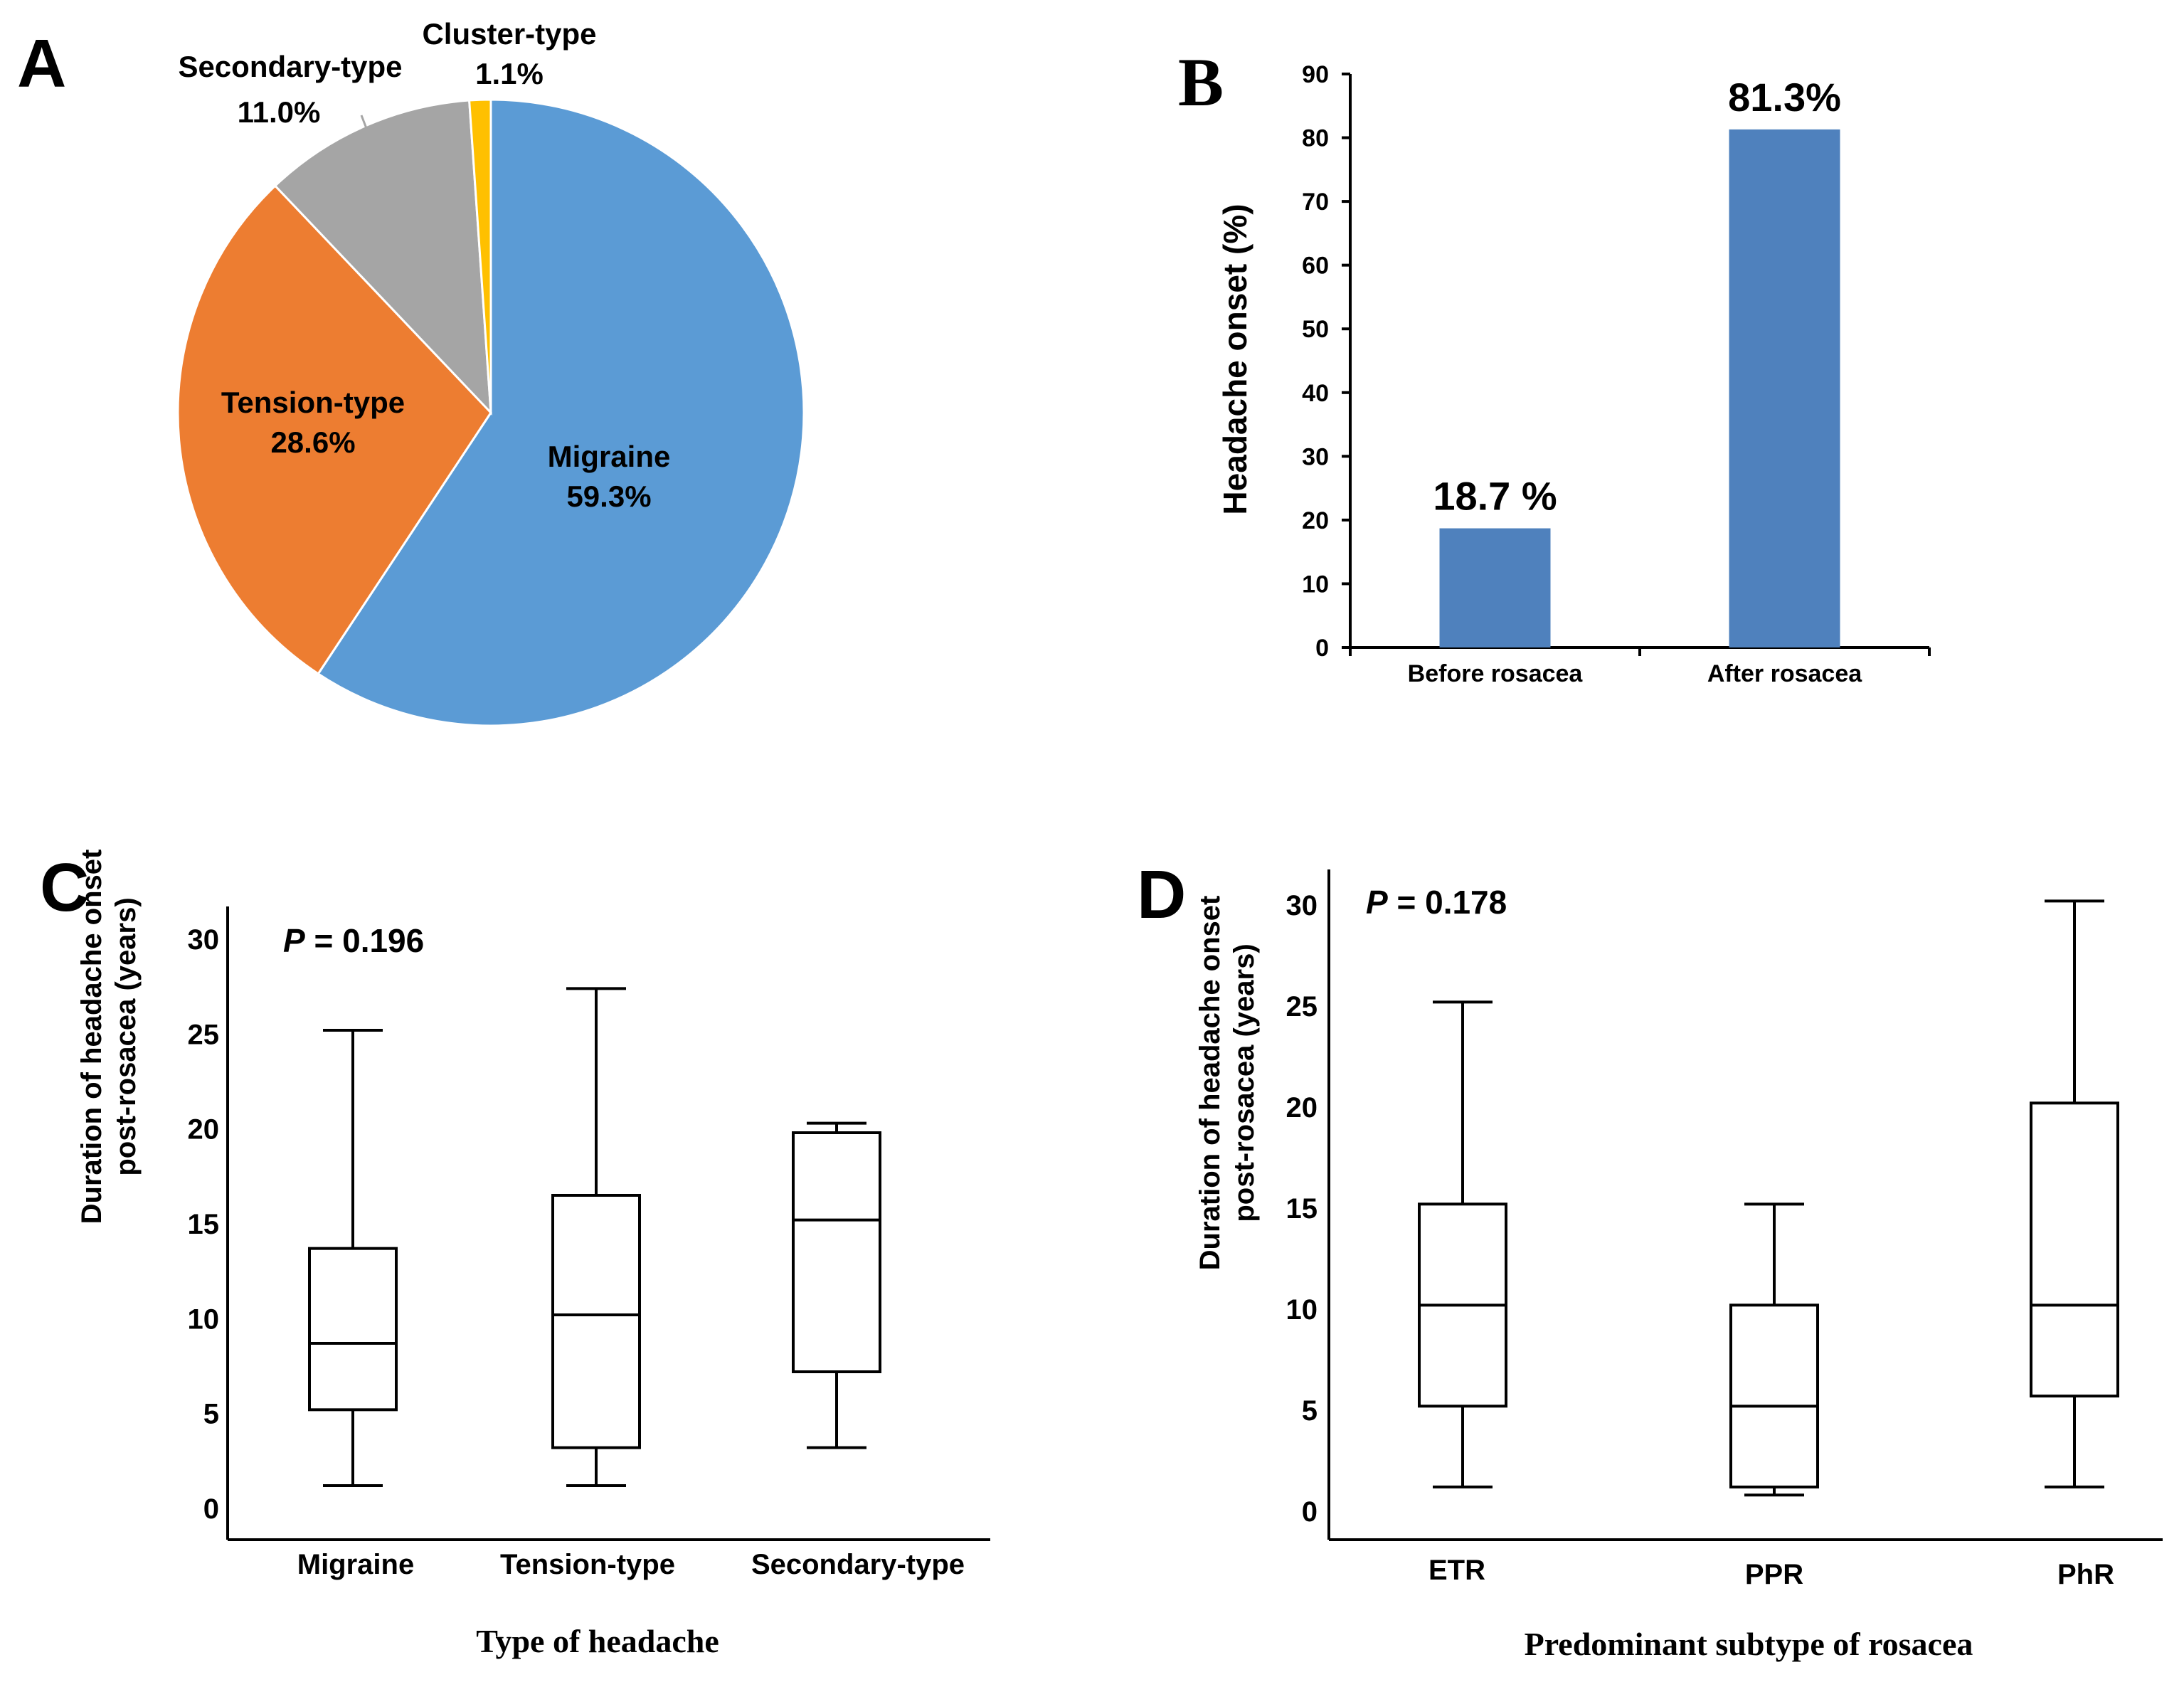 This screenshot has width=2184, height=1682. What do you see at coordinates (1302, 1007) in the screenshot?
I see `d-y-tick-label: 25` at bounding box center [1302, 1007].